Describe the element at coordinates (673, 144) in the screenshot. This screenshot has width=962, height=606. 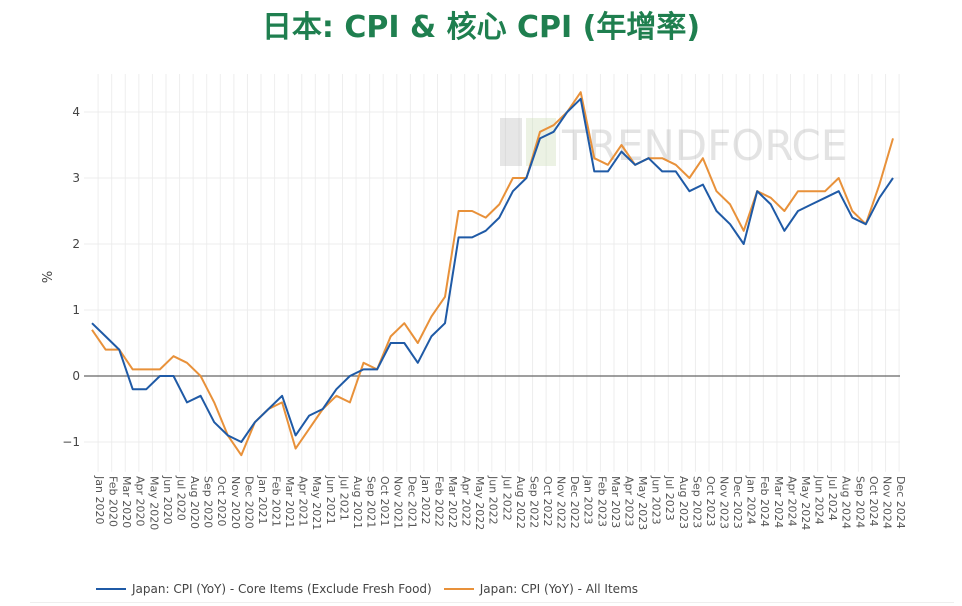
I see `watermark: TRENDFORCE` at that location.